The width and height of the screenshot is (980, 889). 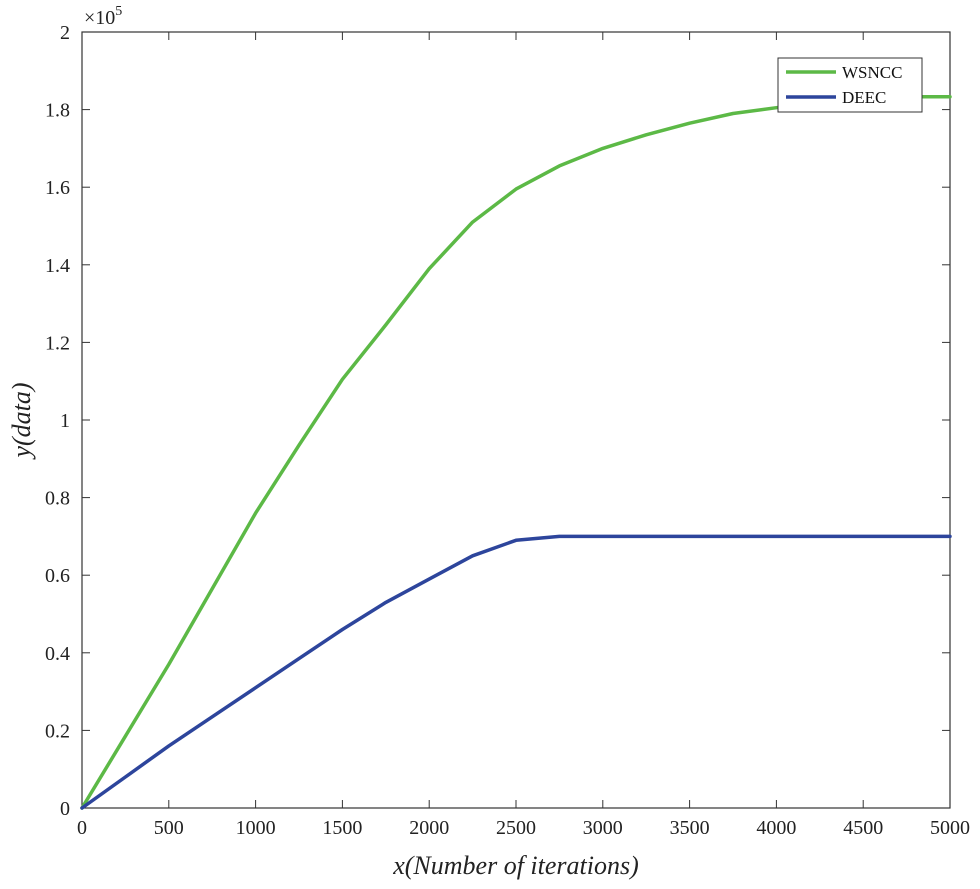 I want to click on x-tick-label: 2500, so click(x=516, y=828).